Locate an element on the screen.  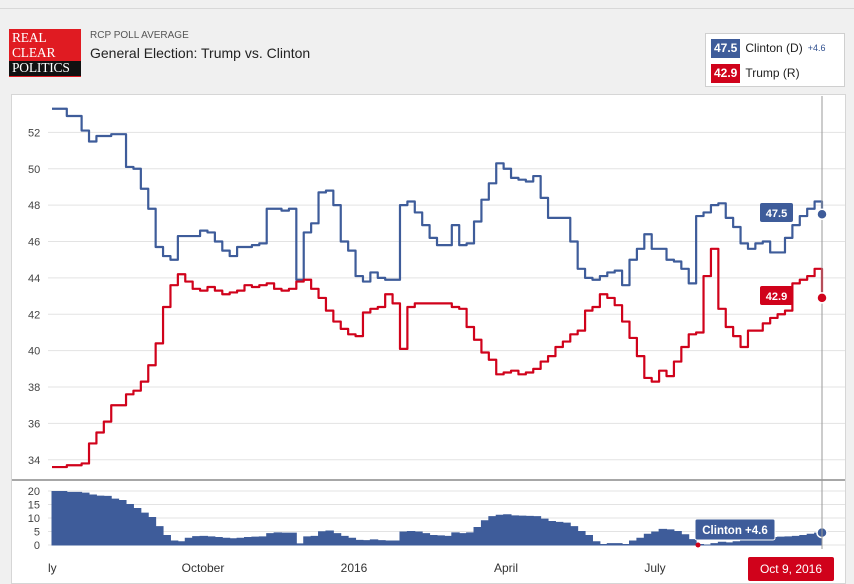
x-axis-ticks: ly October 2016 April July is located at coordinates (357, 568).